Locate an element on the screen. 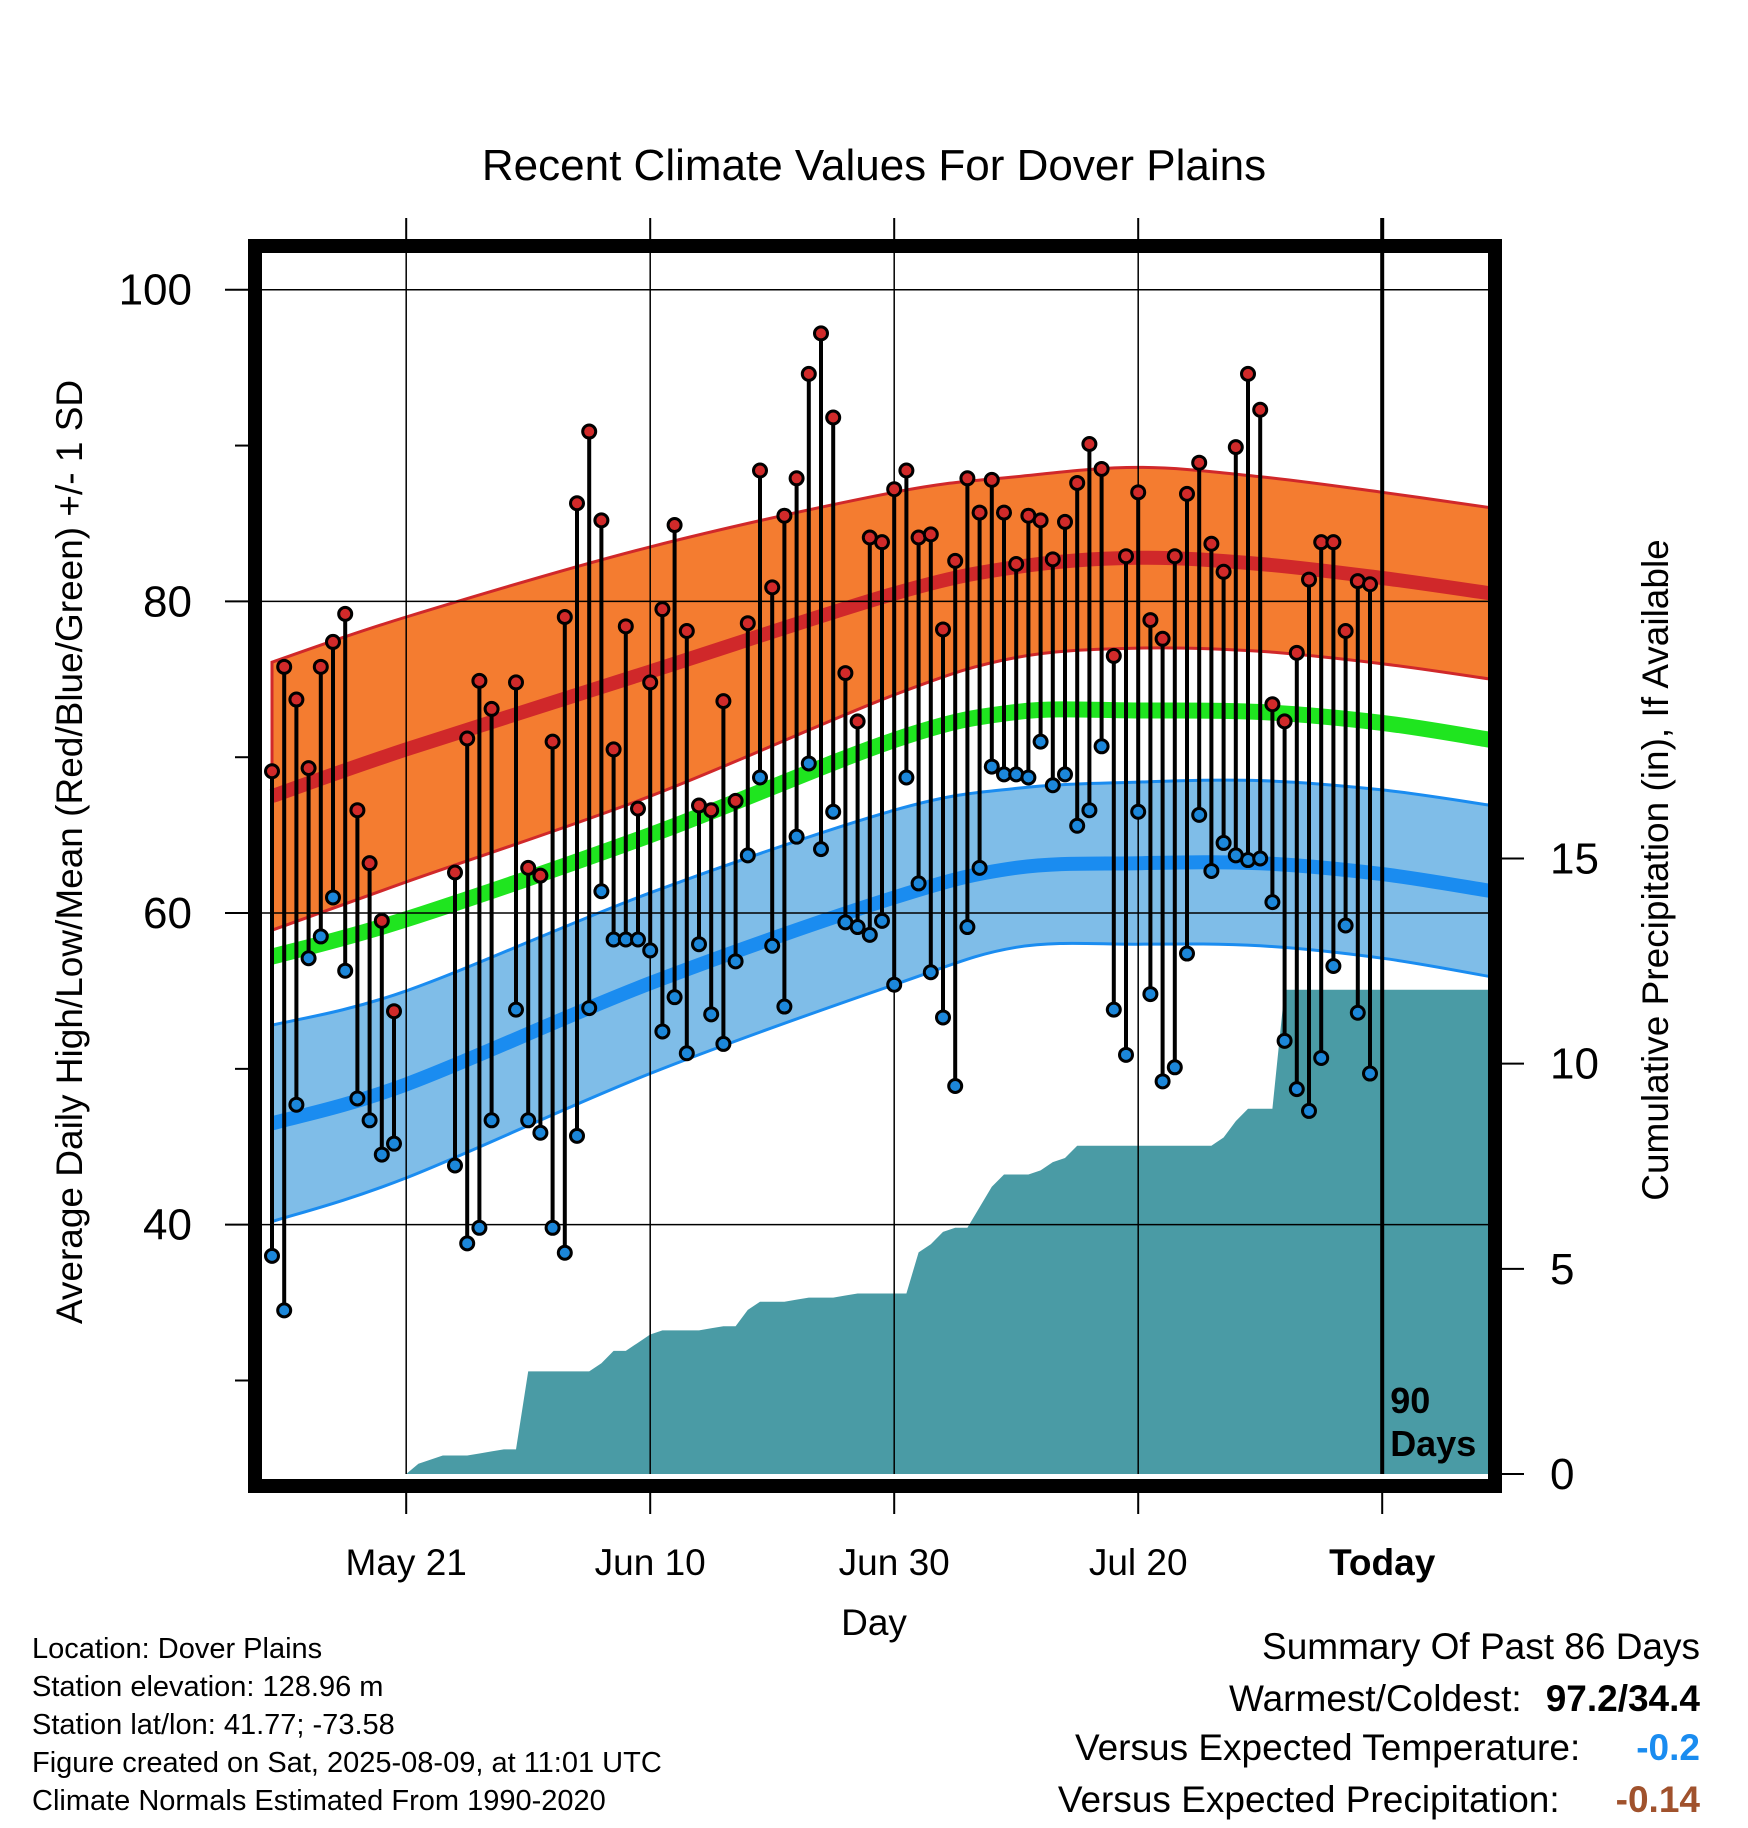  summary-precipitation: Versus Expected Precipitation: -0.14 is located at coordinates (1379, 1800).